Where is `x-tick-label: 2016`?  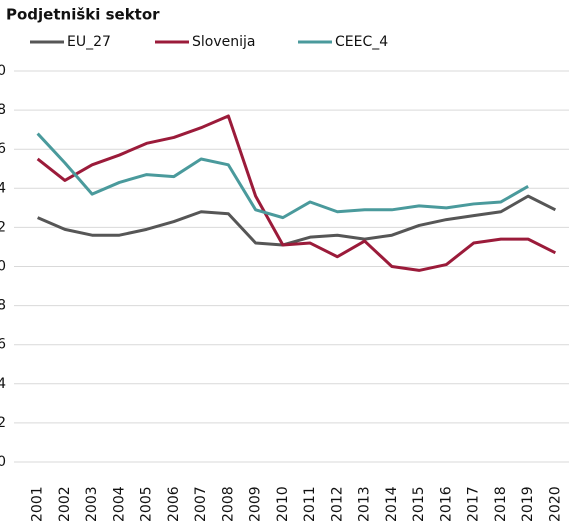 x-tick-label: 2016 is located at coordinates (446, 504).